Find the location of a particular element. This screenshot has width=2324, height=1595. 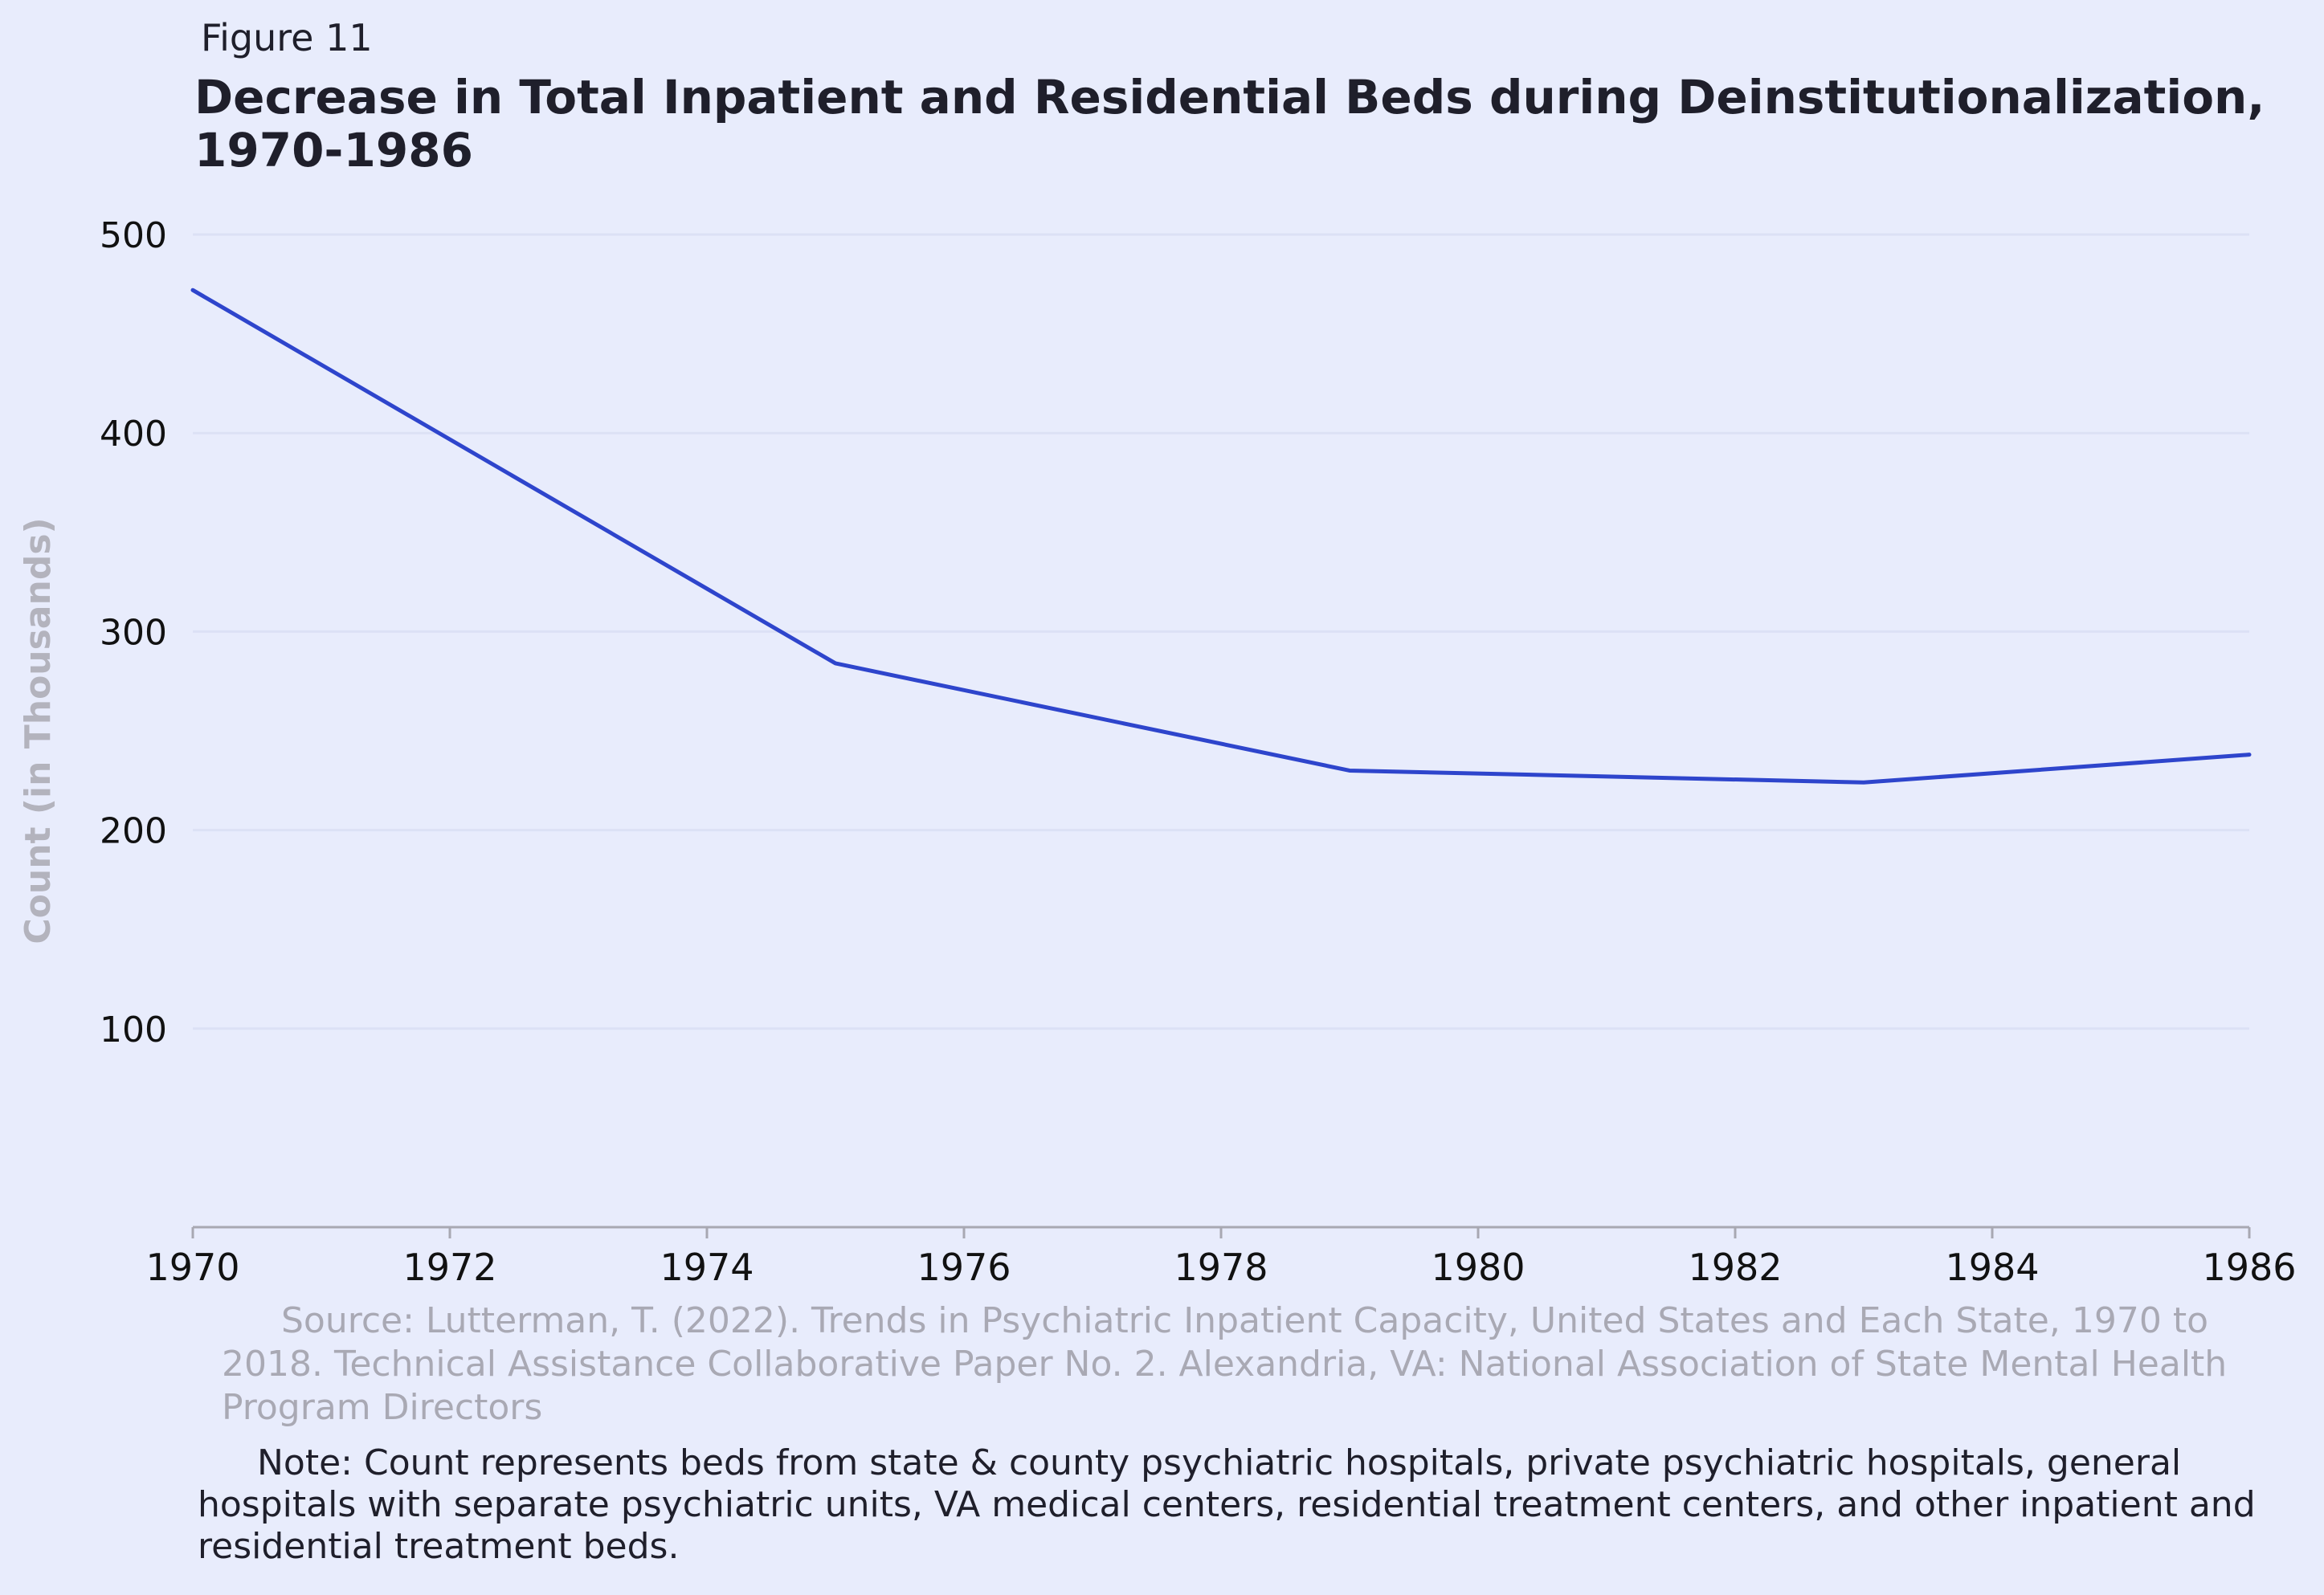

y-tick-label: 500 is located at coordinates (133, 235).